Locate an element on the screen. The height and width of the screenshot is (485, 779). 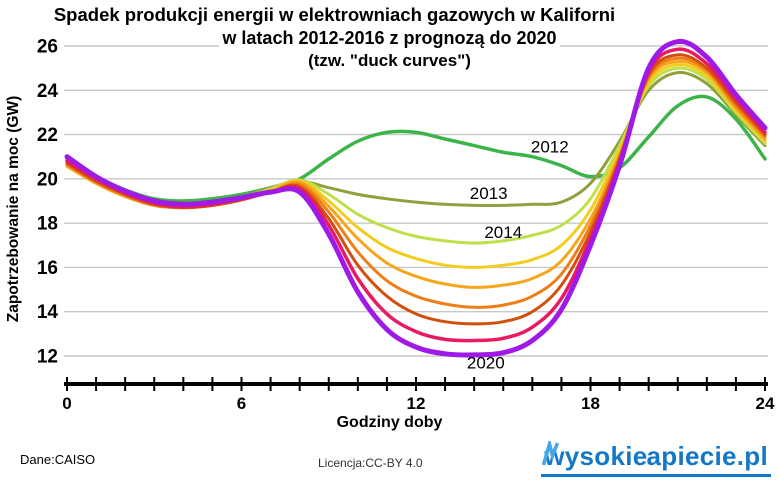
y-tick-label: 18 is located at coordinates (47, 224).